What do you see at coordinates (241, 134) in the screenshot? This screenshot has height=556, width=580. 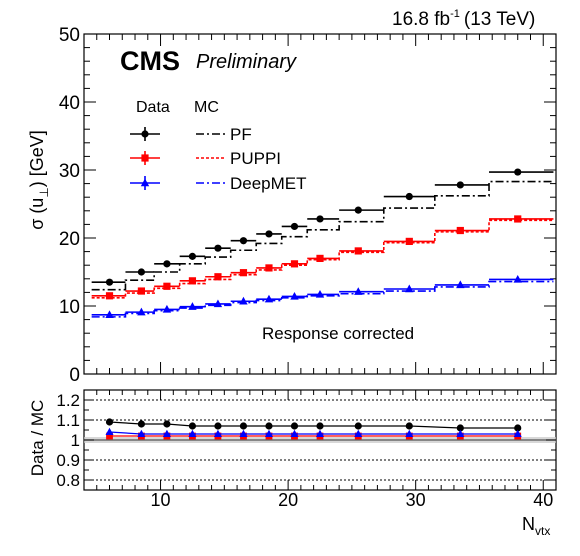 I see `legend-label-pf: PF` at bounding box center [241, 134].